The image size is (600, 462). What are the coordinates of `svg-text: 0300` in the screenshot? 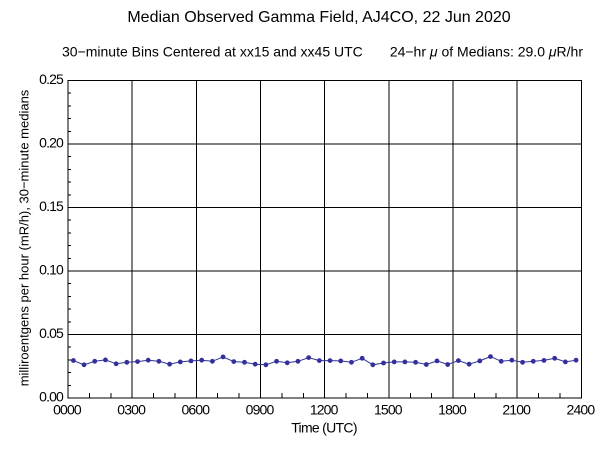 It's located at (131, 410).